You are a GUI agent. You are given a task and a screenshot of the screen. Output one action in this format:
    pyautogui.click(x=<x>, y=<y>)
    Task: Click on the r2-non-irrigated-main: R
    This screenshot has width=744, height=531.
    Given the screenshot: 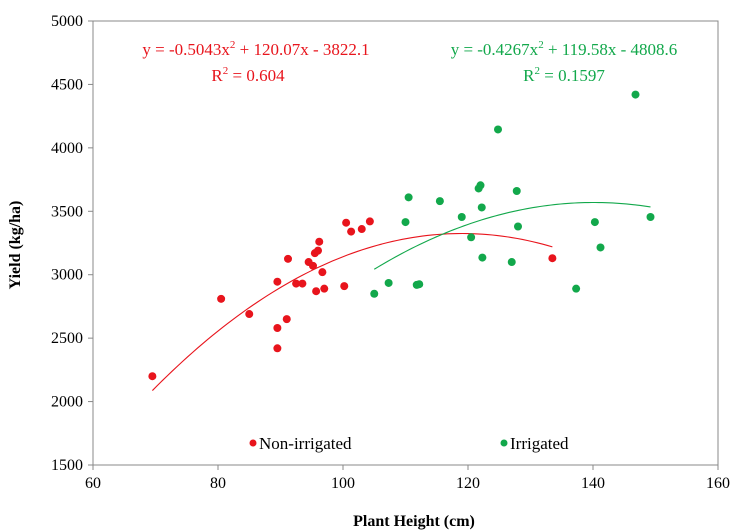 What is the action you would take?
    pyautogui.click(x=217, y=75)
    